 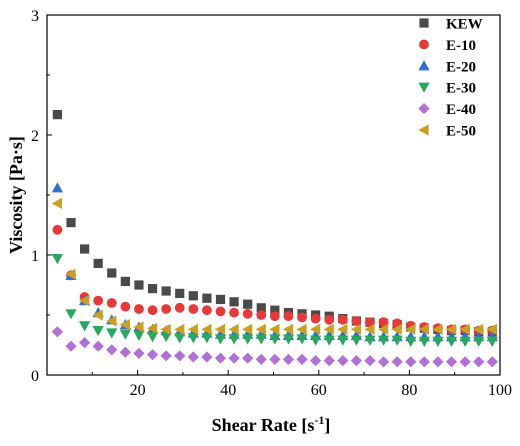 What do you see at coordinates (461, 132) in the screenshot?
I see `legend-label-e-50: E-50` at bounding box center [461, 132].